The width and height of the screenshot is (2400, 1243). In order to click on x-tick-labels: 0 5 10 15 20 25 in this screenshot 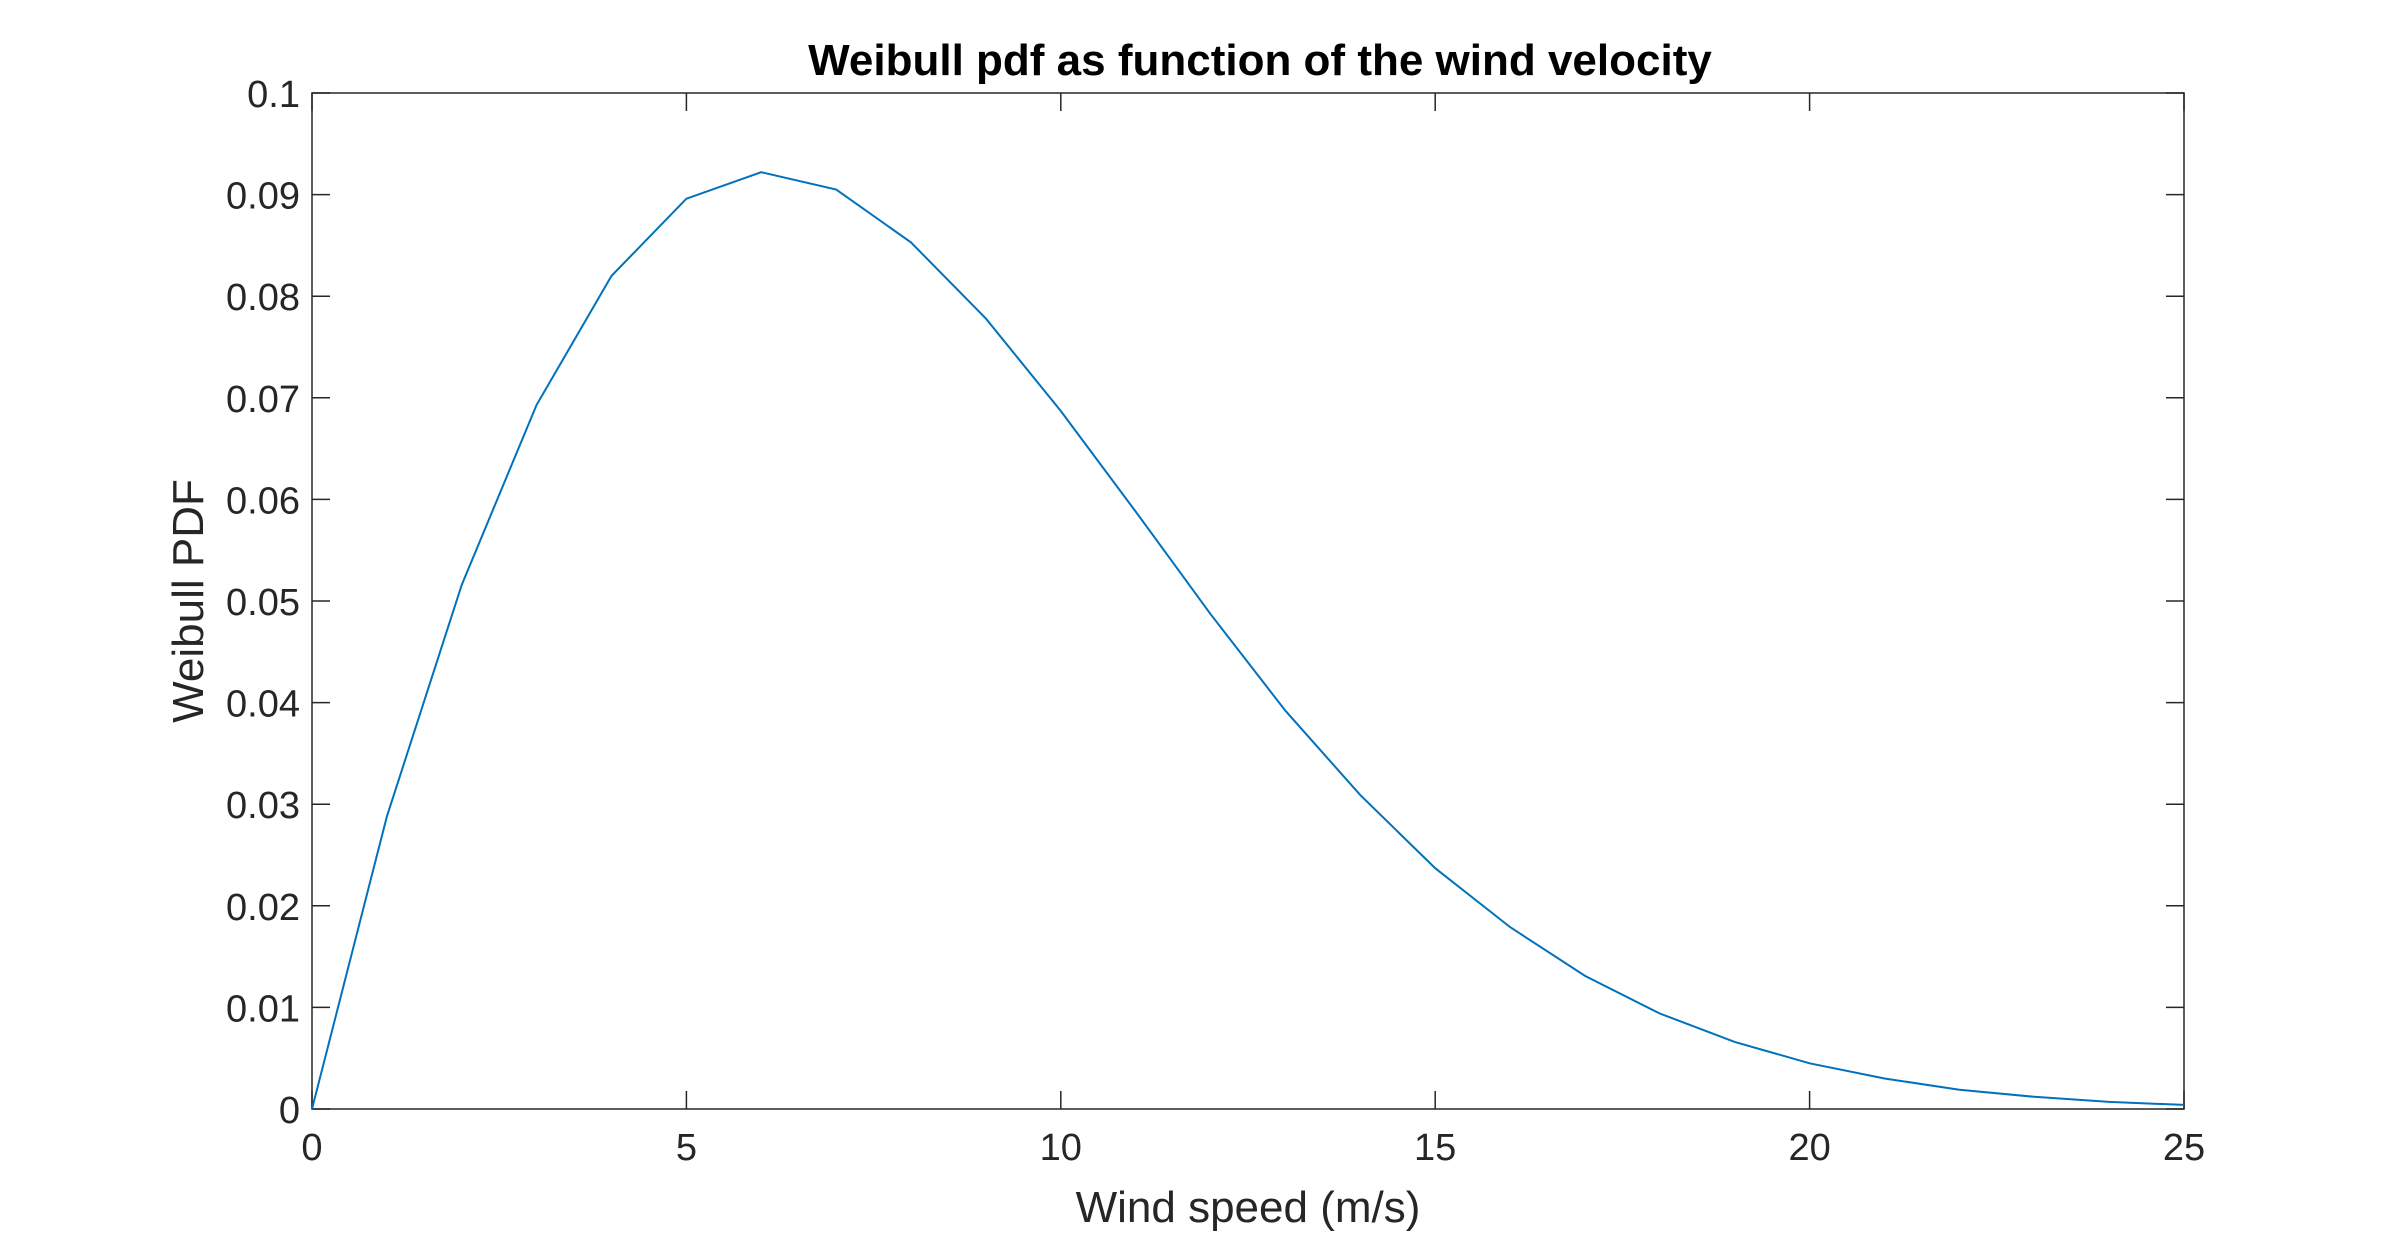, I will do `click(1253, 1148)`.